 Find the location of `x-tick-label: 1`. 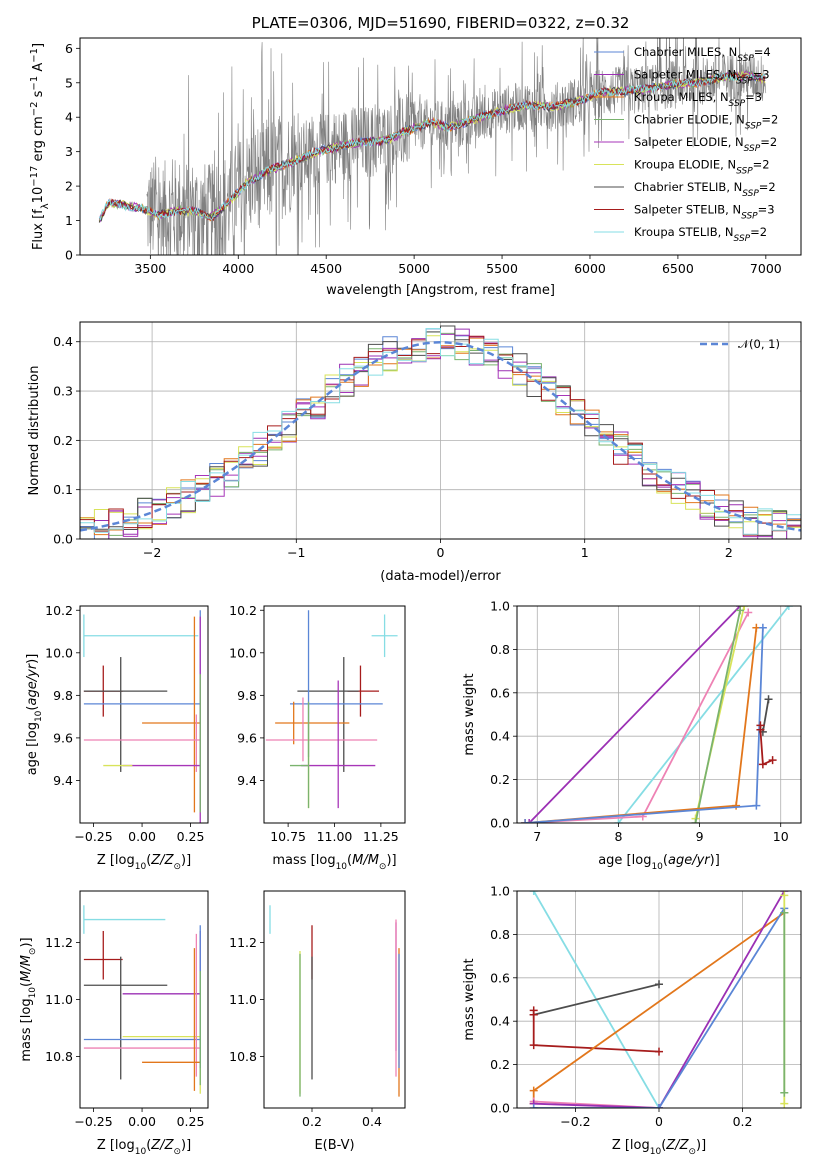

x-tick-label: 1 is located at coordinates (585, 552).